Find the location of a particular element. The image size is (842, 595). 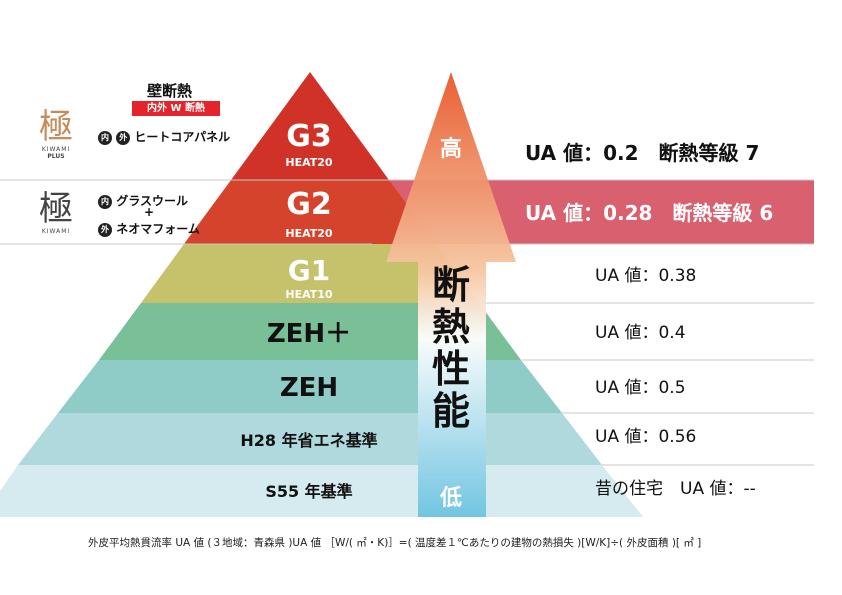

neoma-foam-text: ネオマフォーム is located at coordinates (158, 229).